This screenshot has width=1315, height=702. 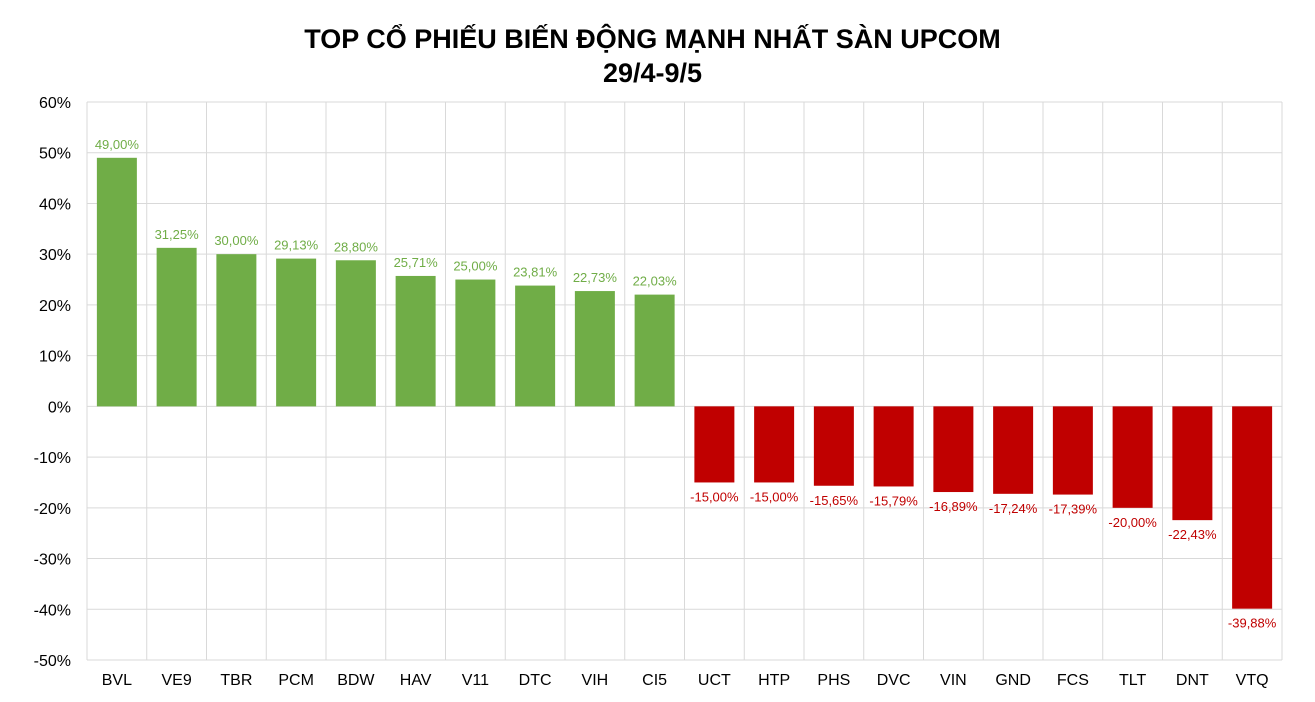 What do you see at coordinates (59, 407) in the screenshot?
I see `y-tick-label: 0%` at bounding box center [59, 407].